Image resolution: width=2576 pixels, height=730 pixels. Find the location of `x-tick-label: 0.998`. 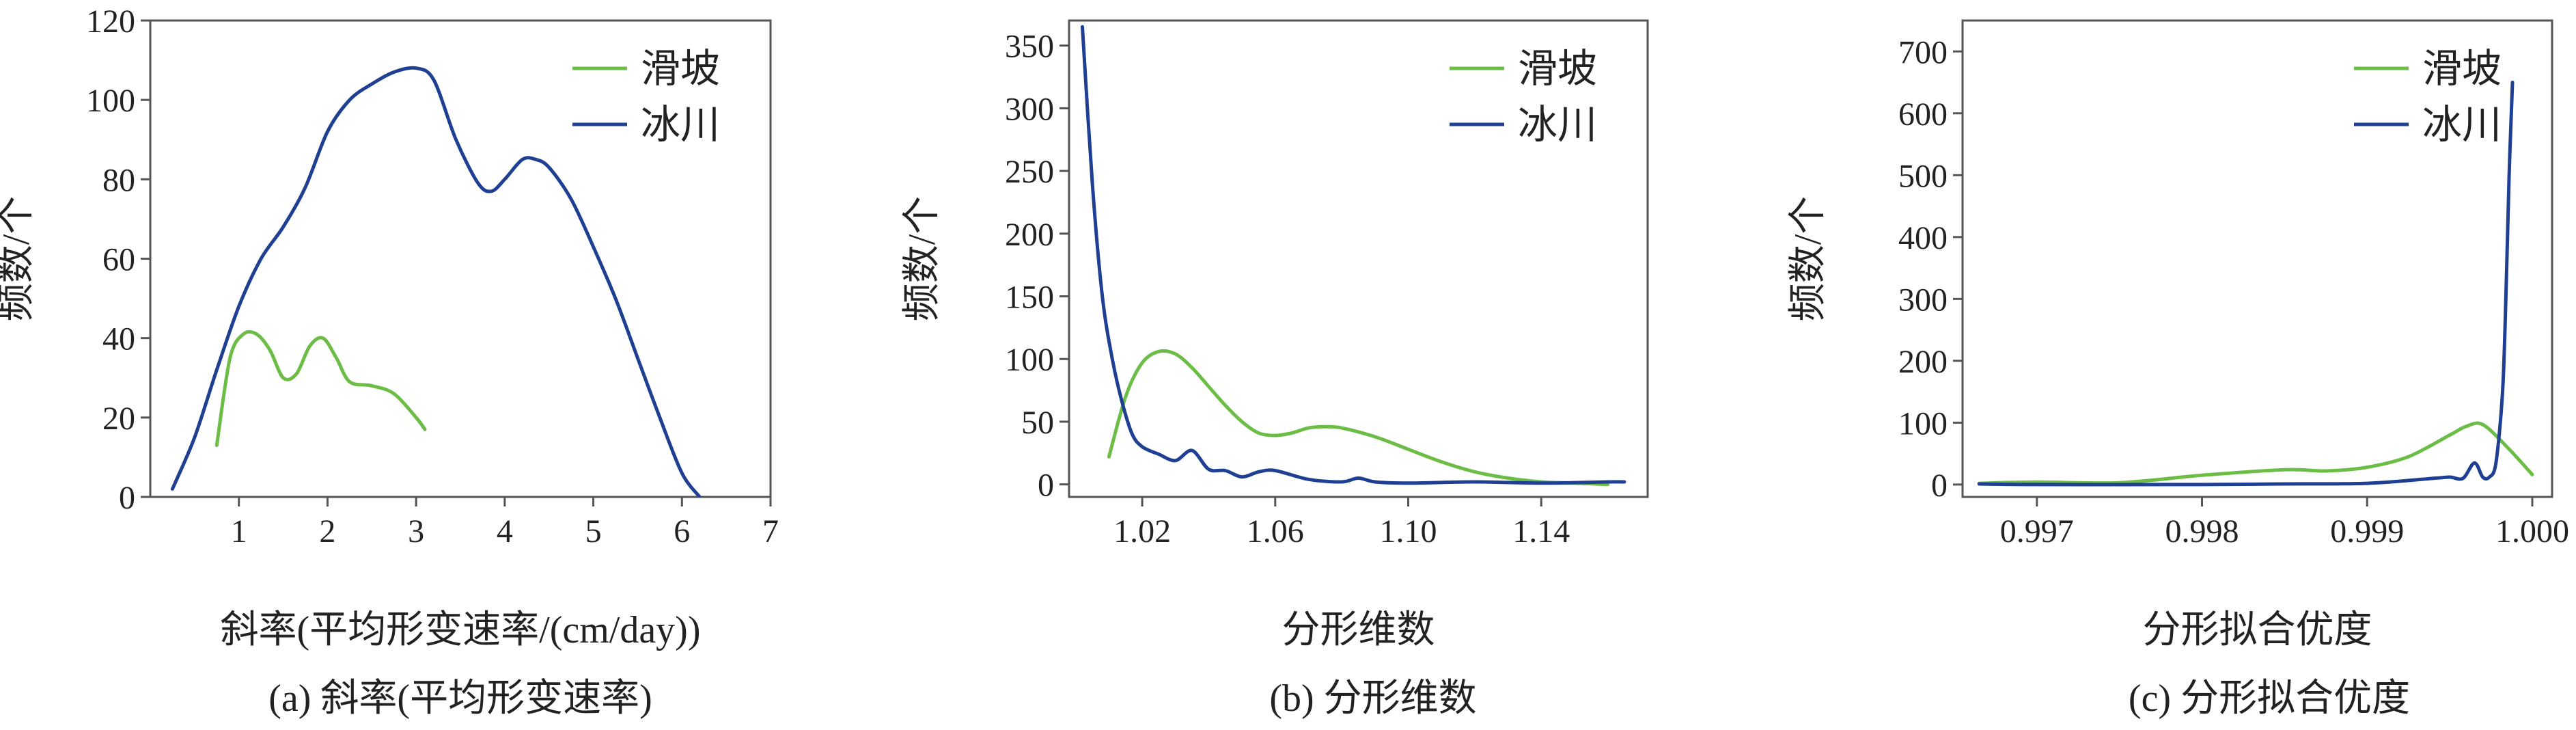

x-tick-label: 0.998 is located at coordinates (2202, 531).